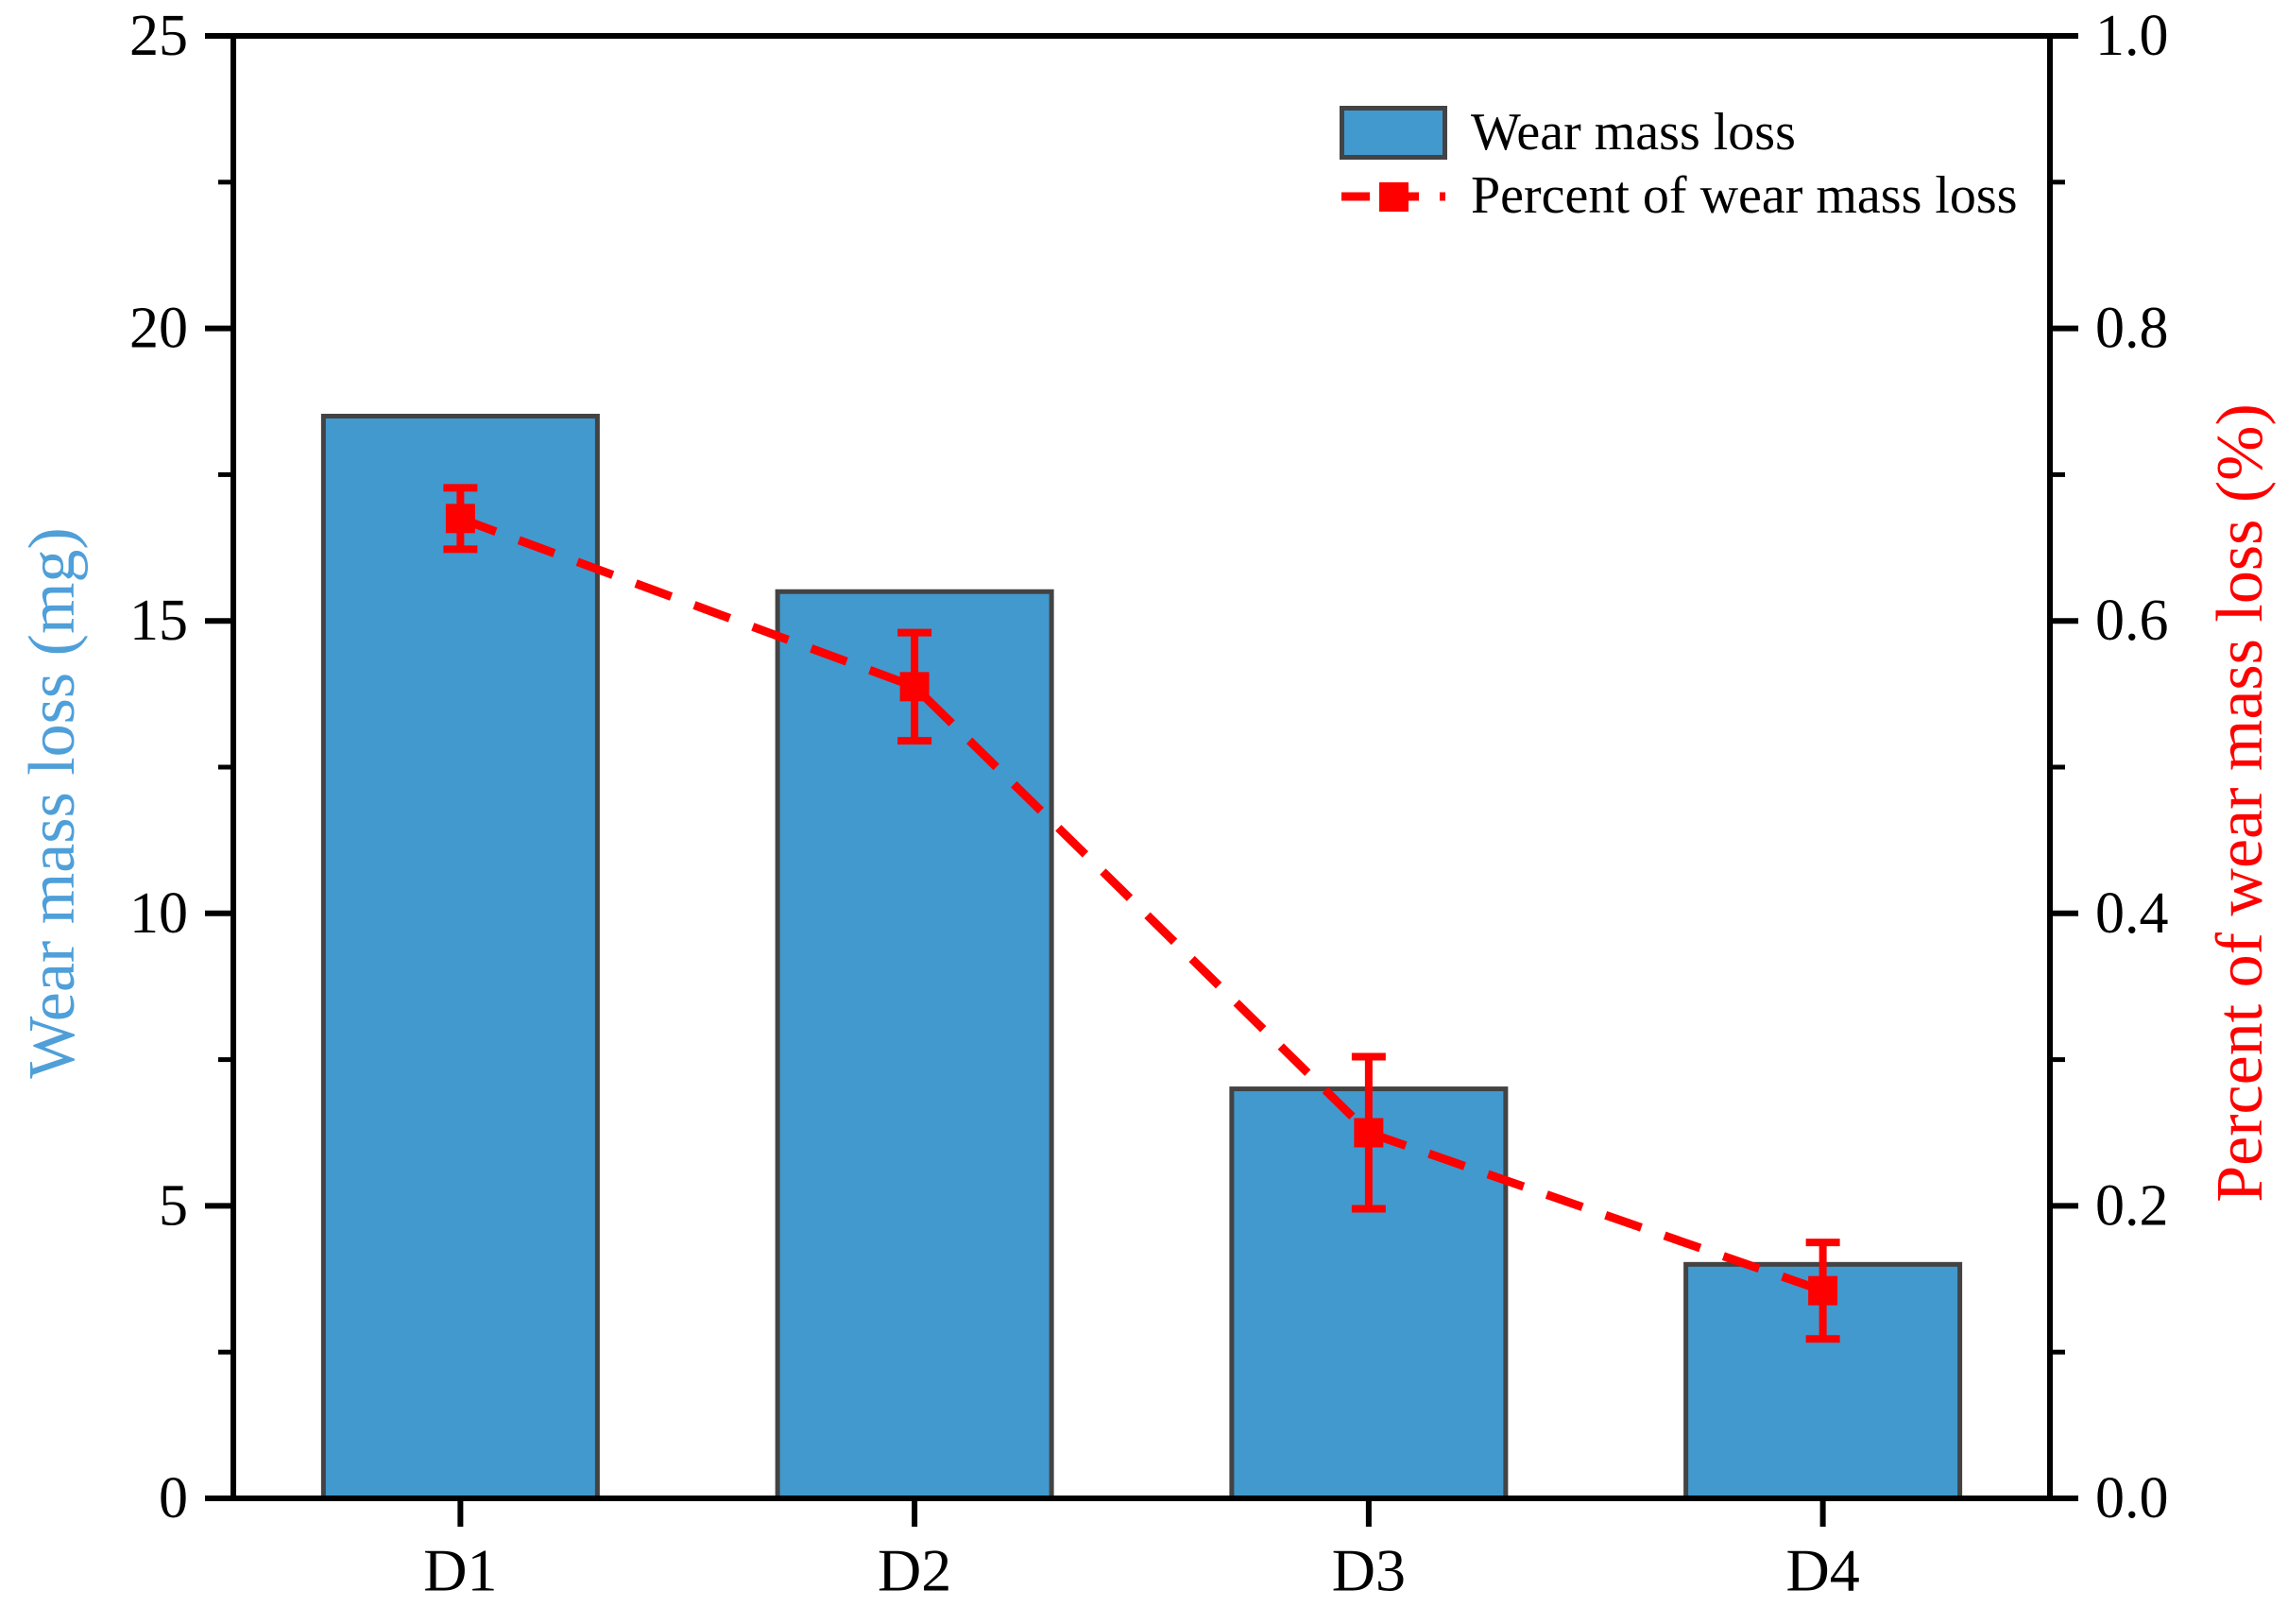 The height and width of the screenshot is (1624, 2288). What do you see at coordinates (2109, 767) in the screenshot?
I see `right-axis: 0.0 0.2 0.4 0.6 0.8 1.0` at bounding box center [2109, 767].